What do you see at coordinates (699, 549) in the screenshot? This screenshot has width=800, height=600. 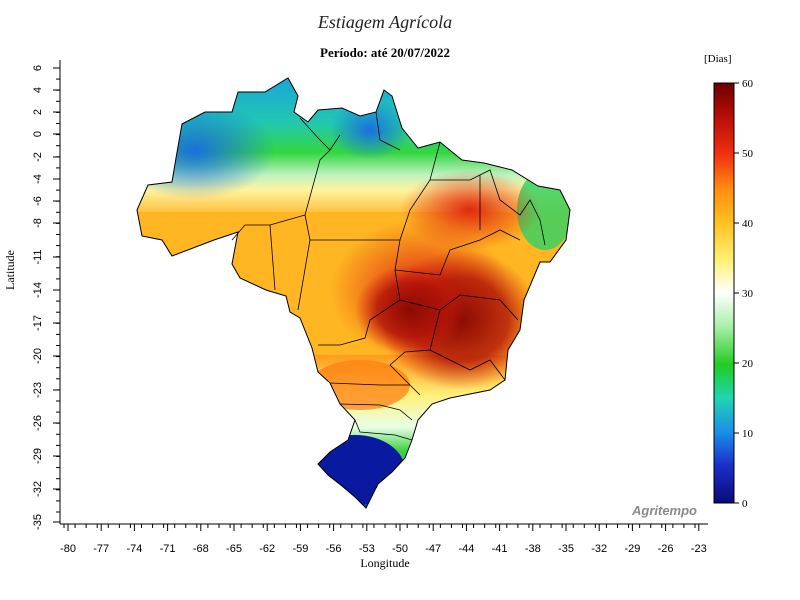 I see `x-tick-label: -23` at bounding box center [699, 549].